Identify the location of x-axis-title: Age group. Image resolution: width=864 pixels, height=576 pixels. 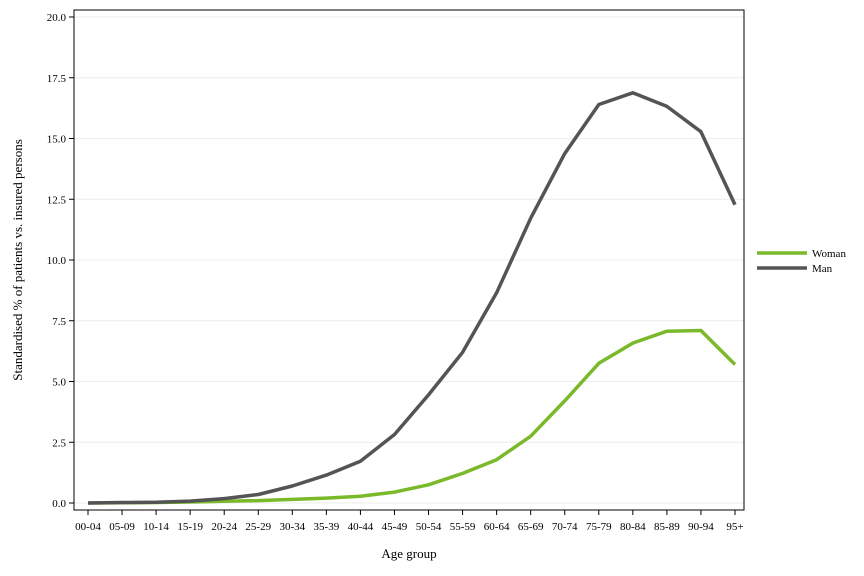
(408, 553).